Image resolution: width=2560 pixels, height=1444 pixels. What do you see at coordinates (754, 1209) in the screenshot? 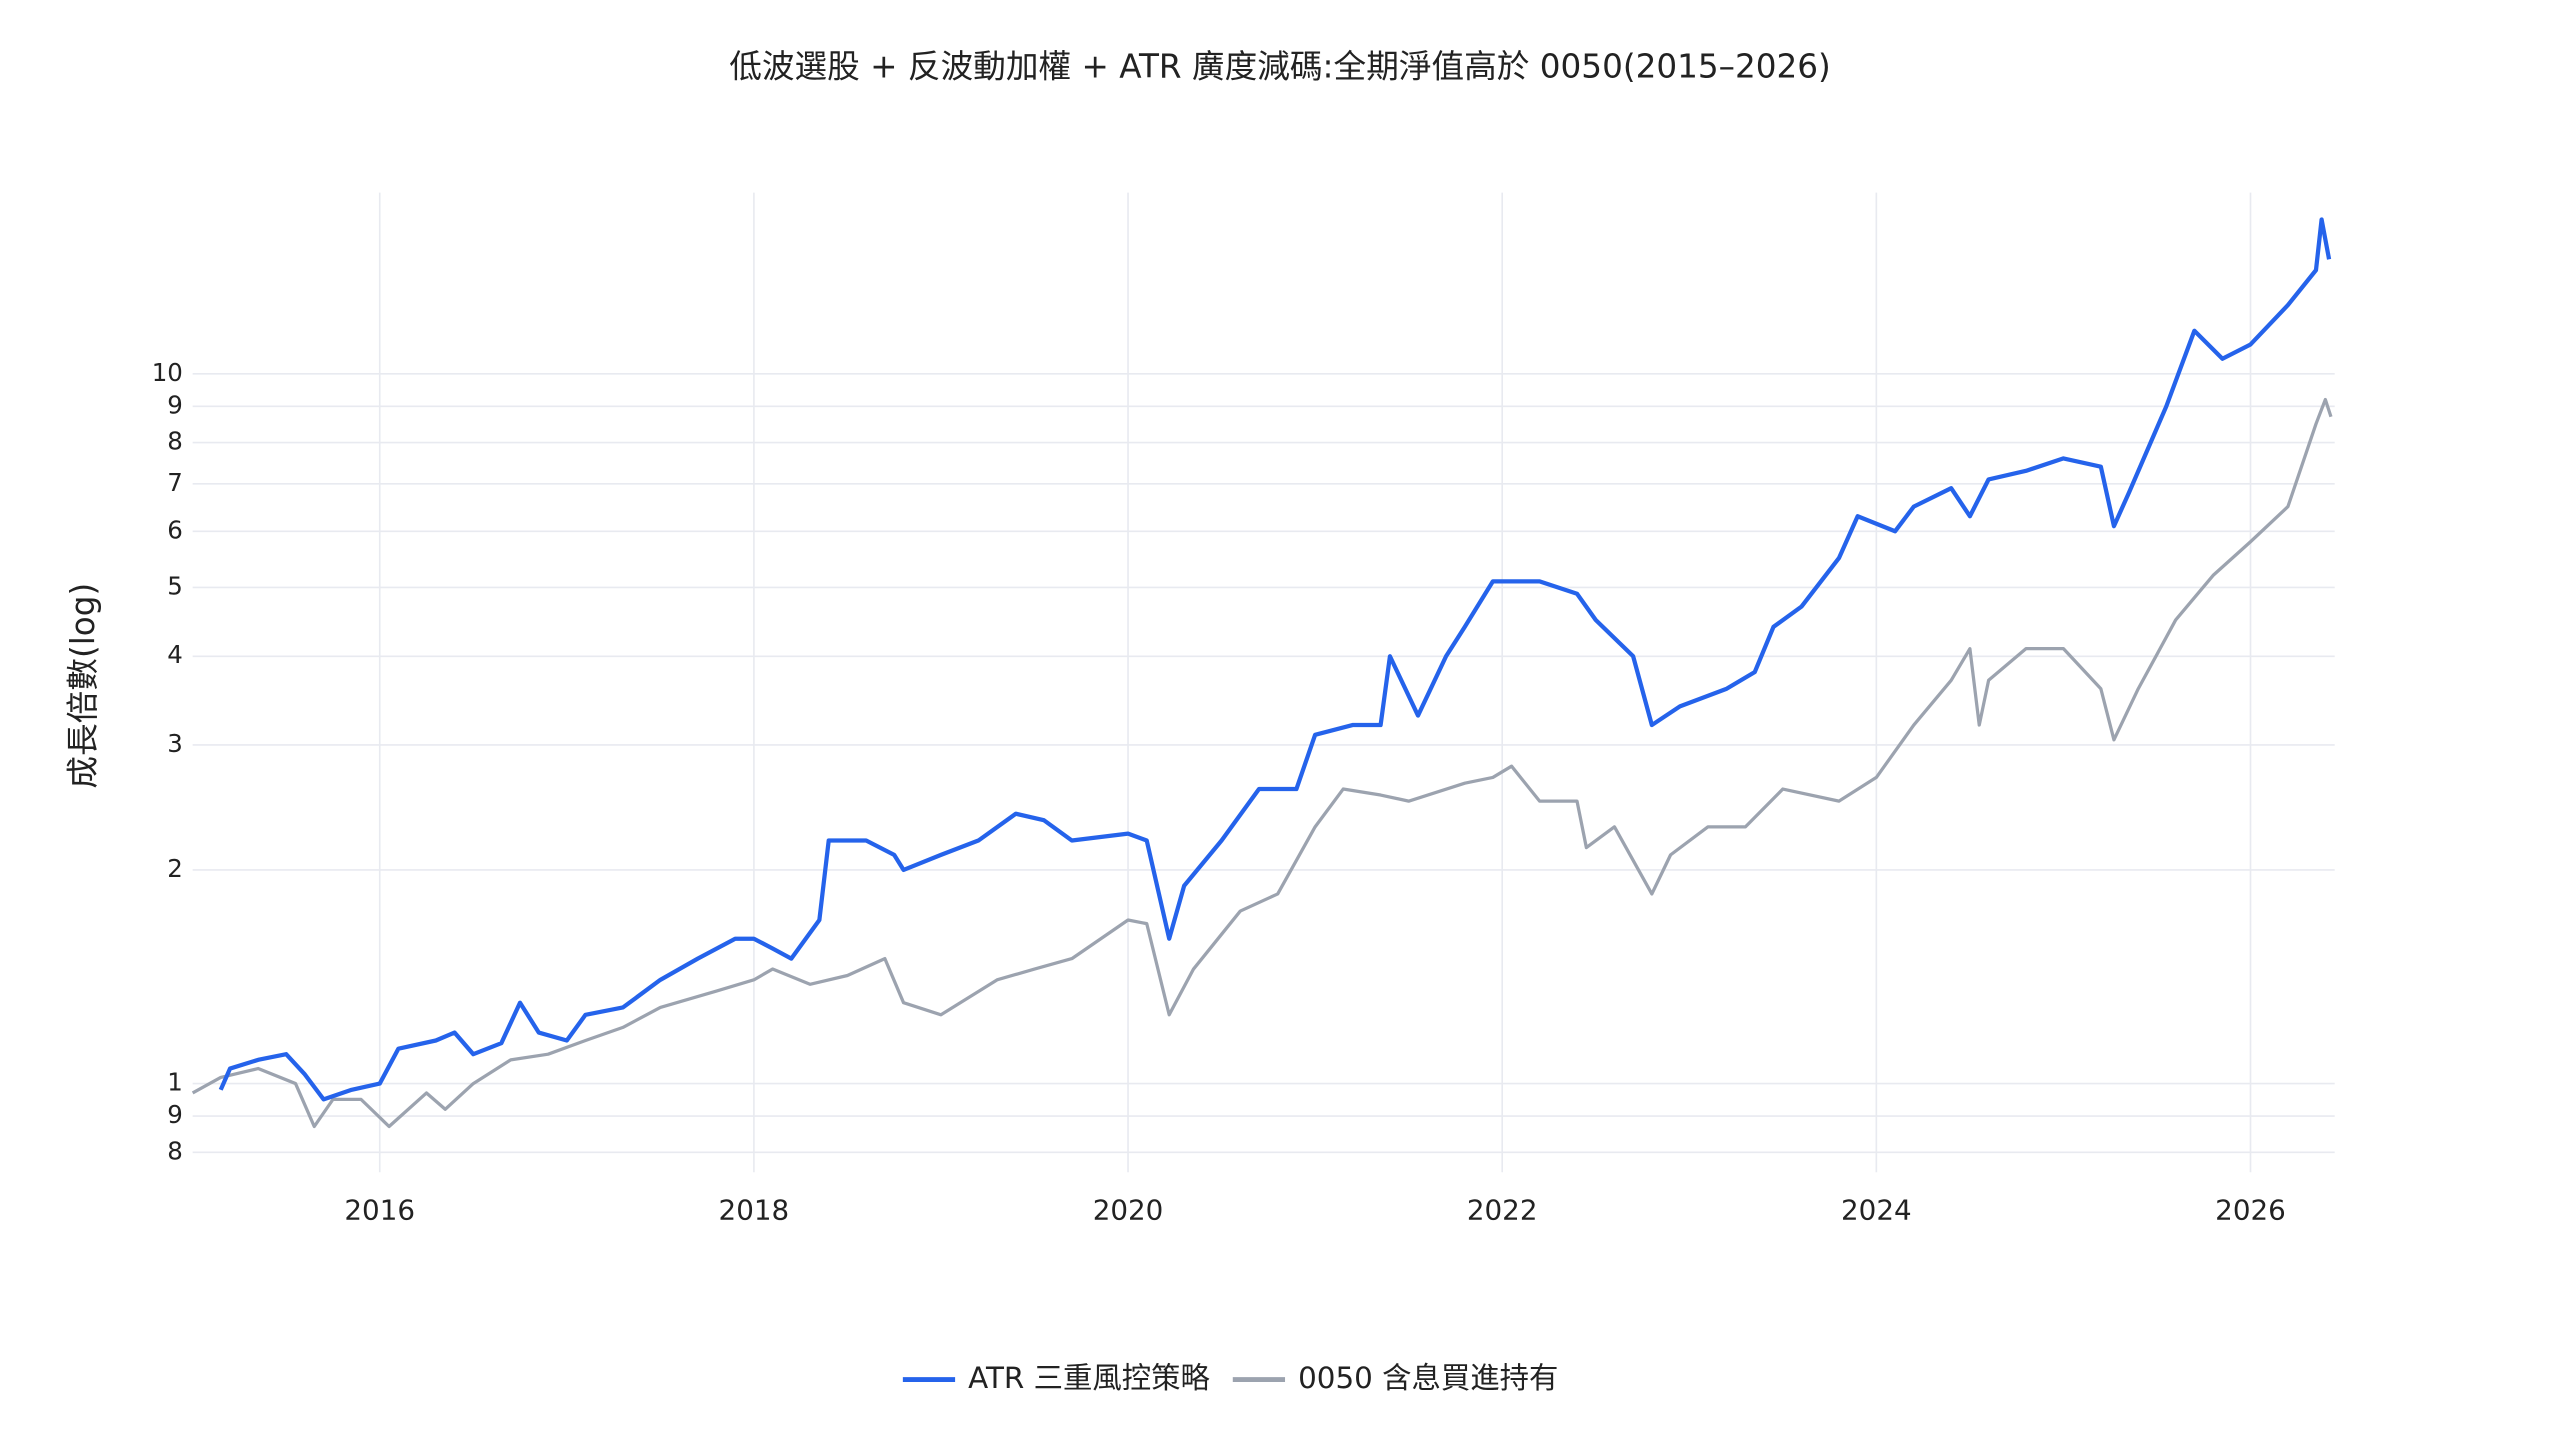
I see `x-tick-label: 2018` at bounding box center [754, 1209].